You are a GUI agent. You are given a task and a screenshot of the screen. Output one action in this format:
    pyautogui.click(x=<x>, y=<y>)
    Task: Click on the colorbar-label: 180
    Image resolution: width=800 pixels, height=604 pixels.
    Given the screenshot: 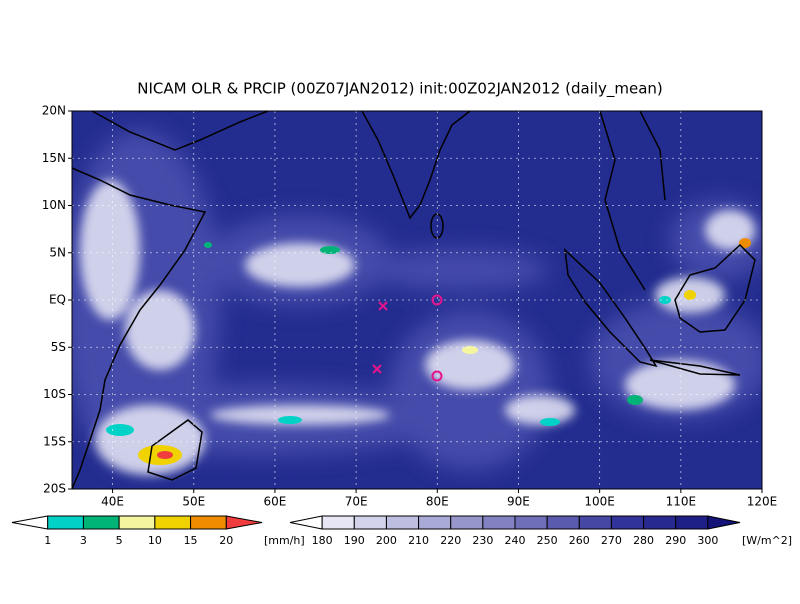 What is the action you would take?
    pyautogui.click(x=322, y=540)
    